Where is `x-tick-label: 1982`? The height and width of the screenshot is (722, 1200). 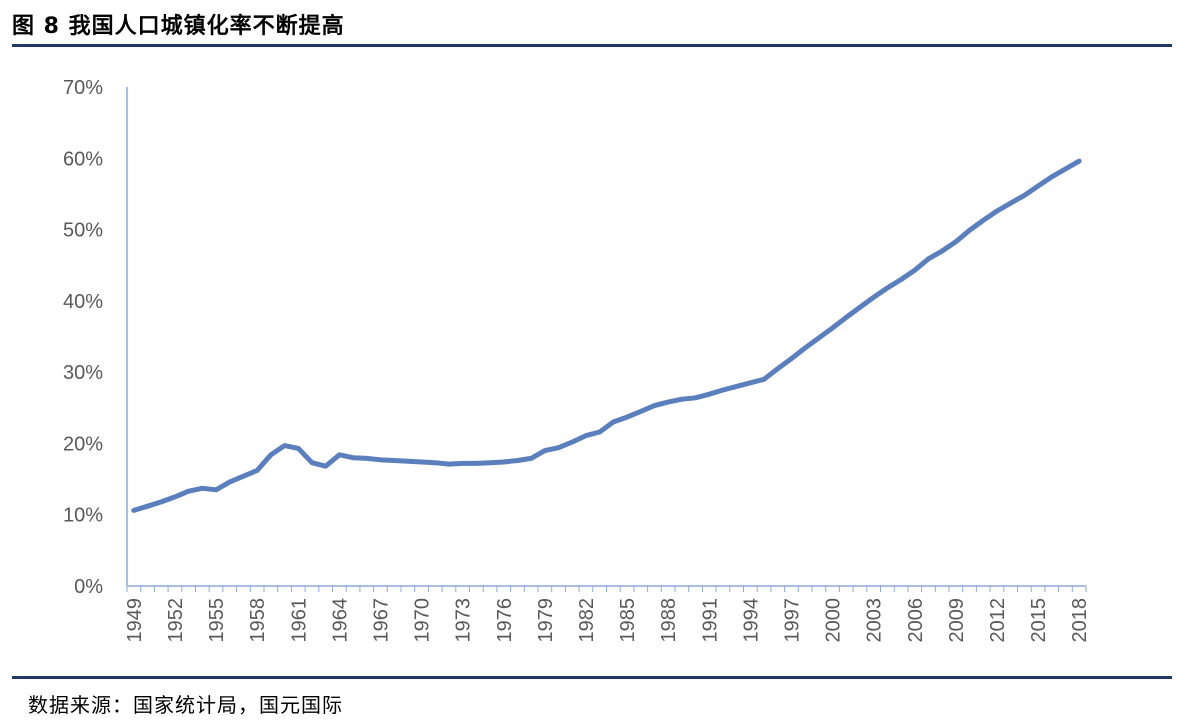
x-tick-label: 1982 is located at coordinates (587, 620).